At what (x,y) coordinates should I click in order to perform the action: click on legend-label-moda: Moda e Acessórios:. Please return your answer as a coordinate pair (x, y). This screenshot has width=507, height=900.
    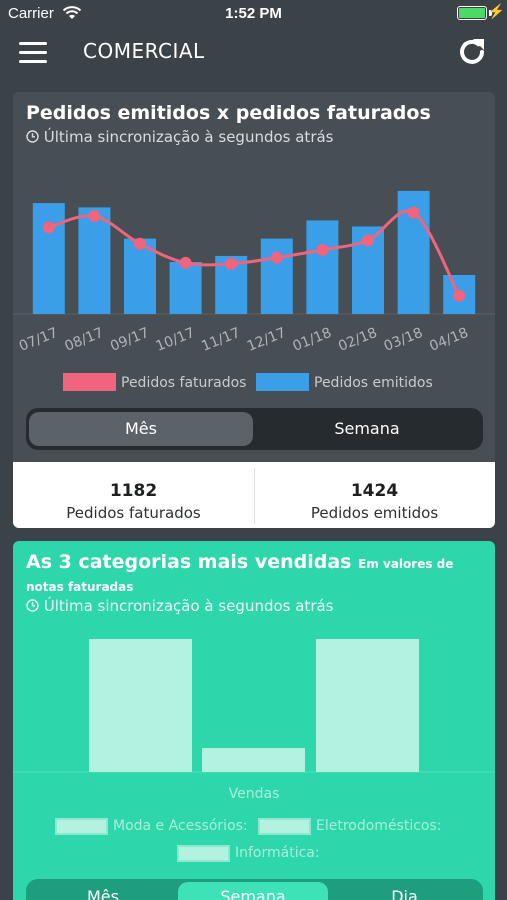
    Looking at the image, I should click on (180, 826).